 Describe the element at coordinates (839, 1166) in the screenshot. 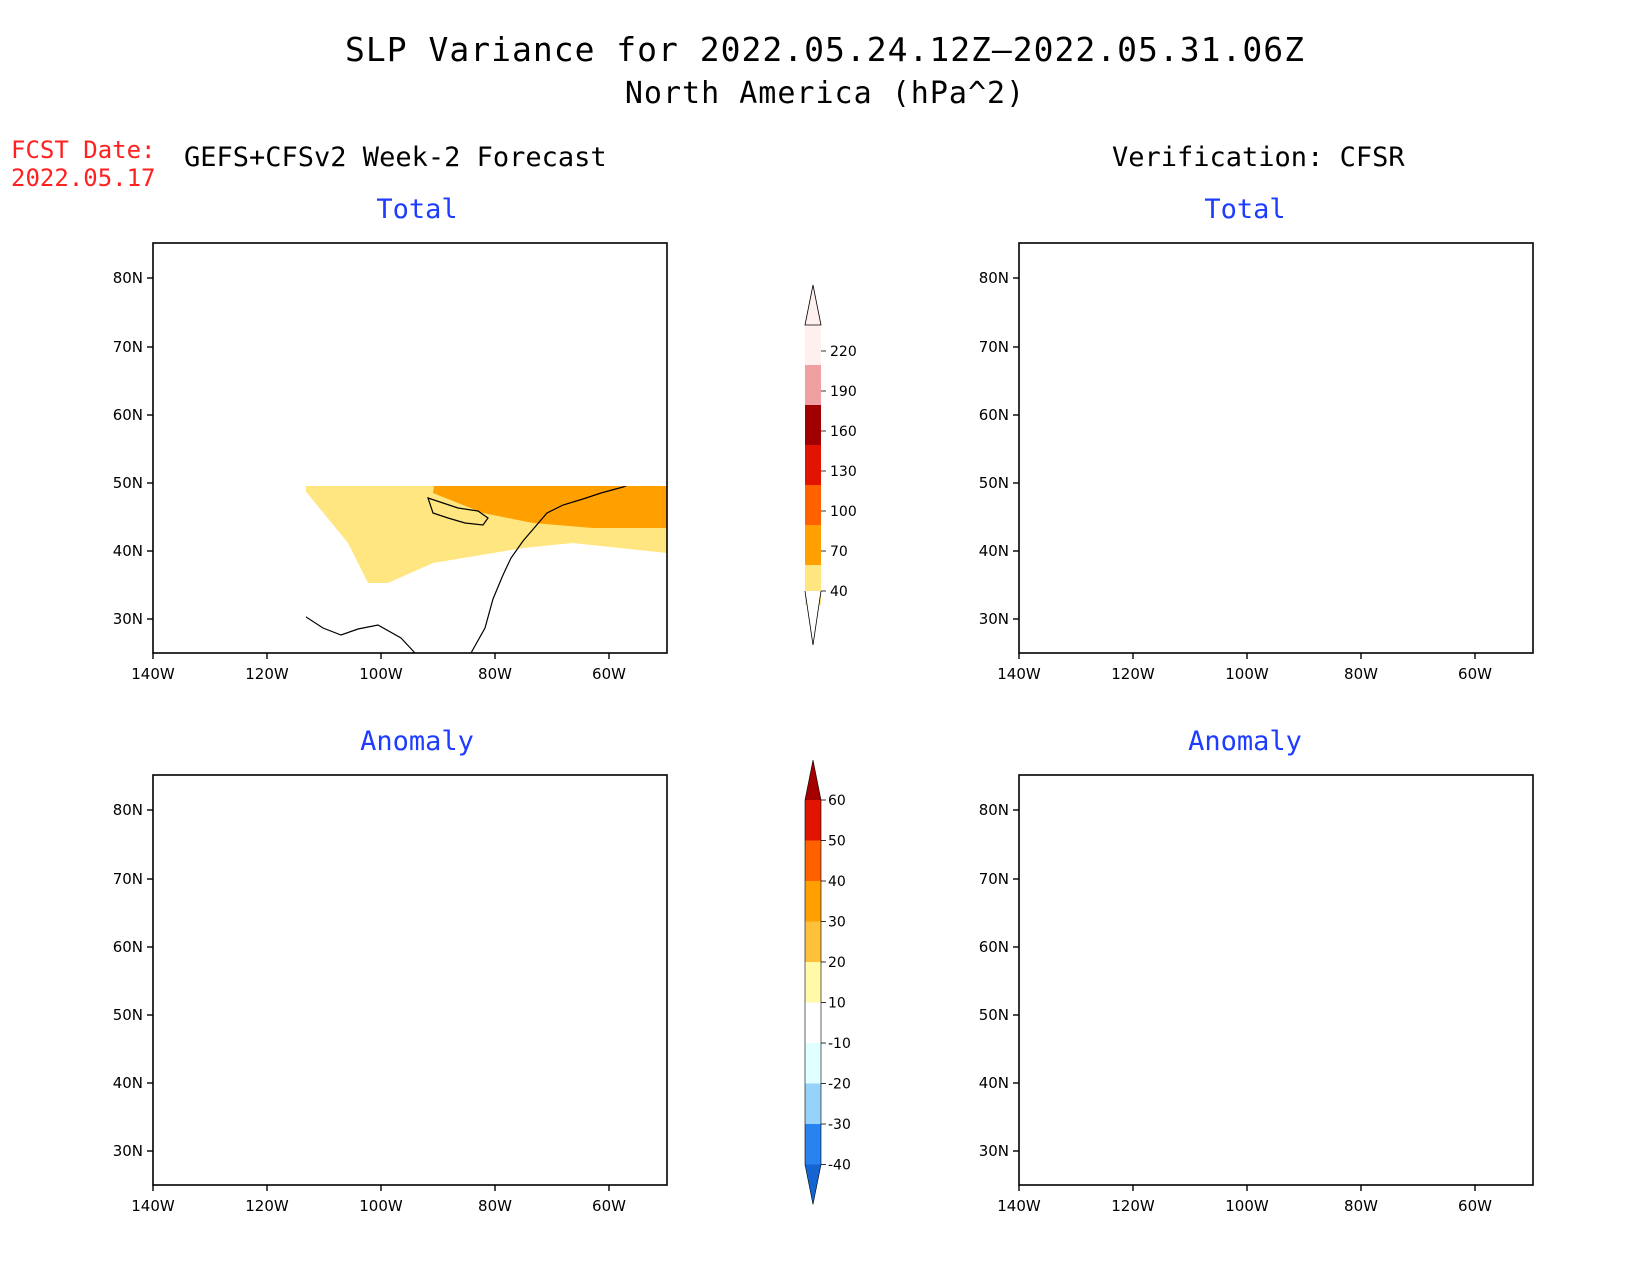

I see `colorbar-level-label: -40` at that location.